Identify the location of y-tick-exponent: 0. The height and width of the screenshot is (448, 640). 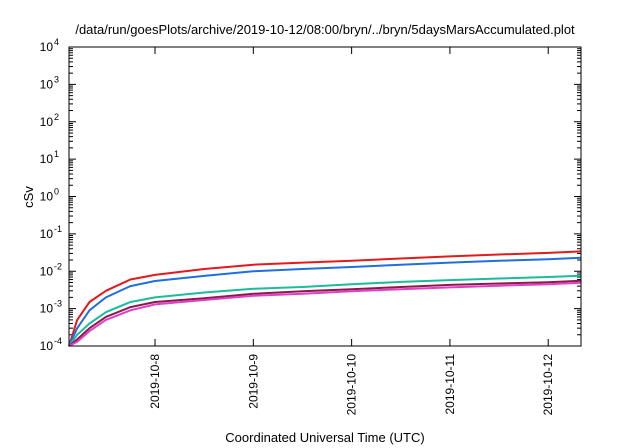
(56, 192).